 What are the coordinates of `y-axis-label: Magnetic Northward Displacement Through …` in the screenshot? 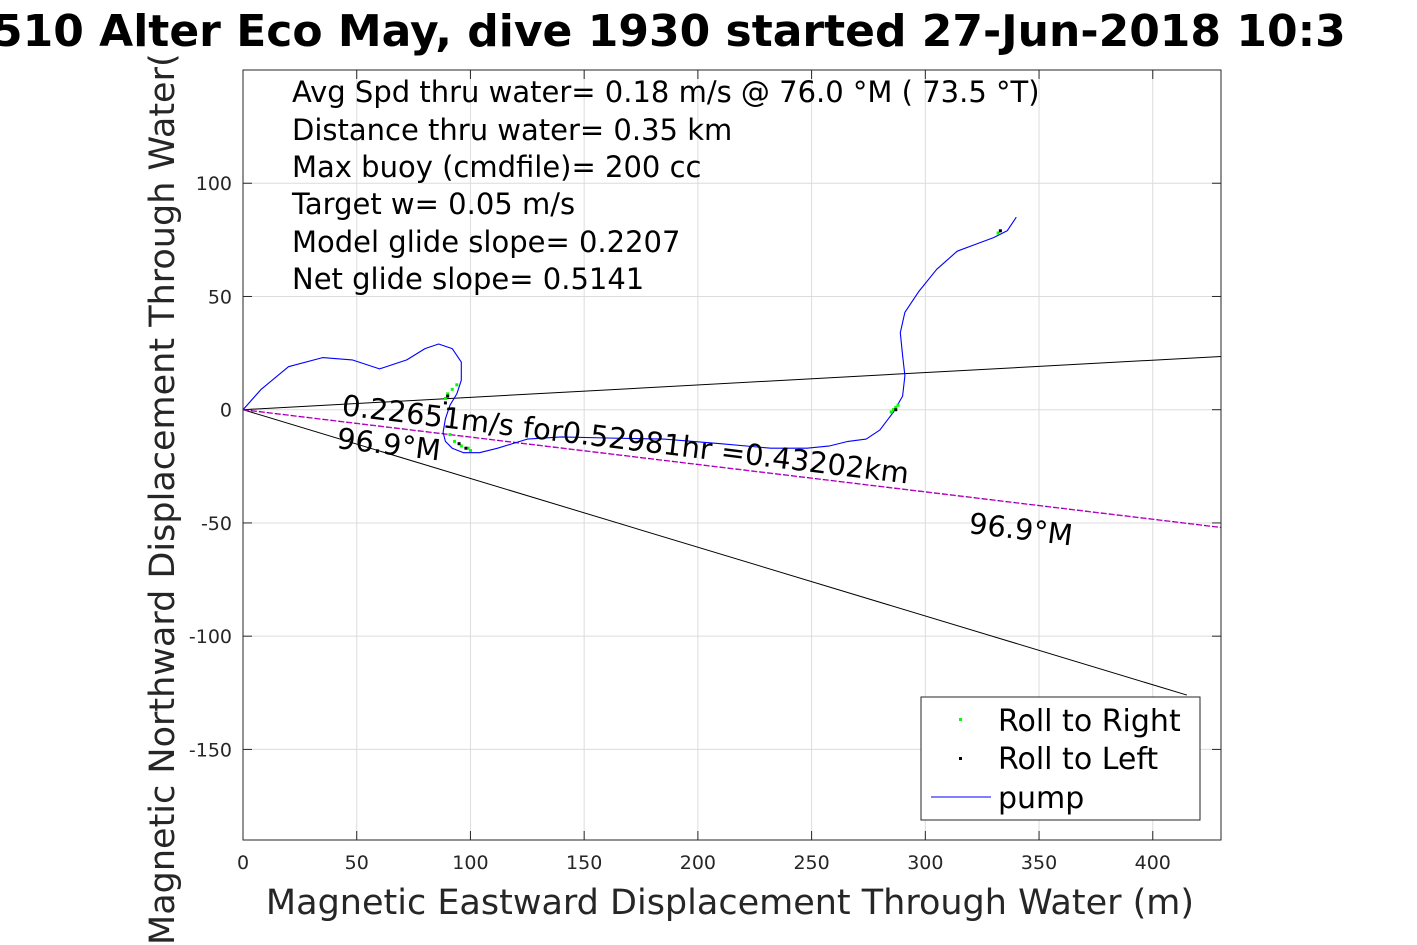 It's located at (163, 499).